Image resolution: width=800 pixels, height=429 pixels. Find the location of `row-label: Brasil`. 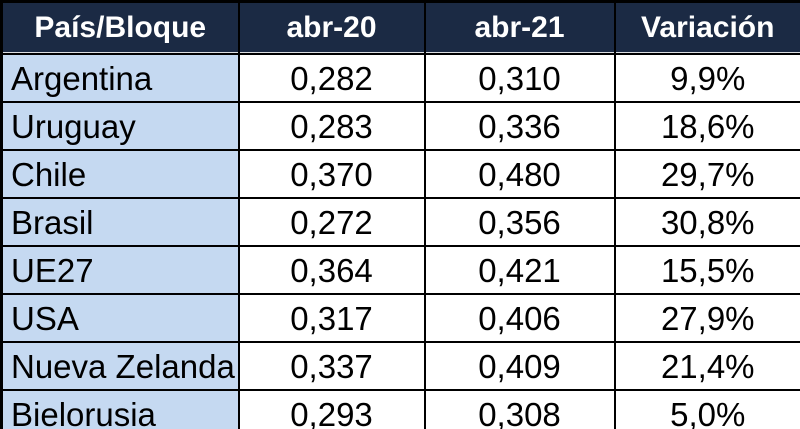

row-label: Brasil is located at coordinates (120, 222).